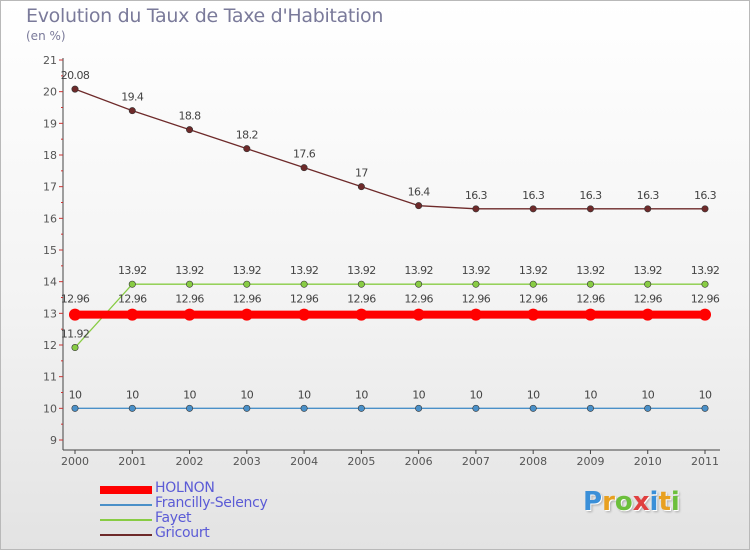 This screenshot has width=750, height=550. Describe the element at coordinates (419, 461) in the screenshot. I see `x-tick-label: 2006` at that location.